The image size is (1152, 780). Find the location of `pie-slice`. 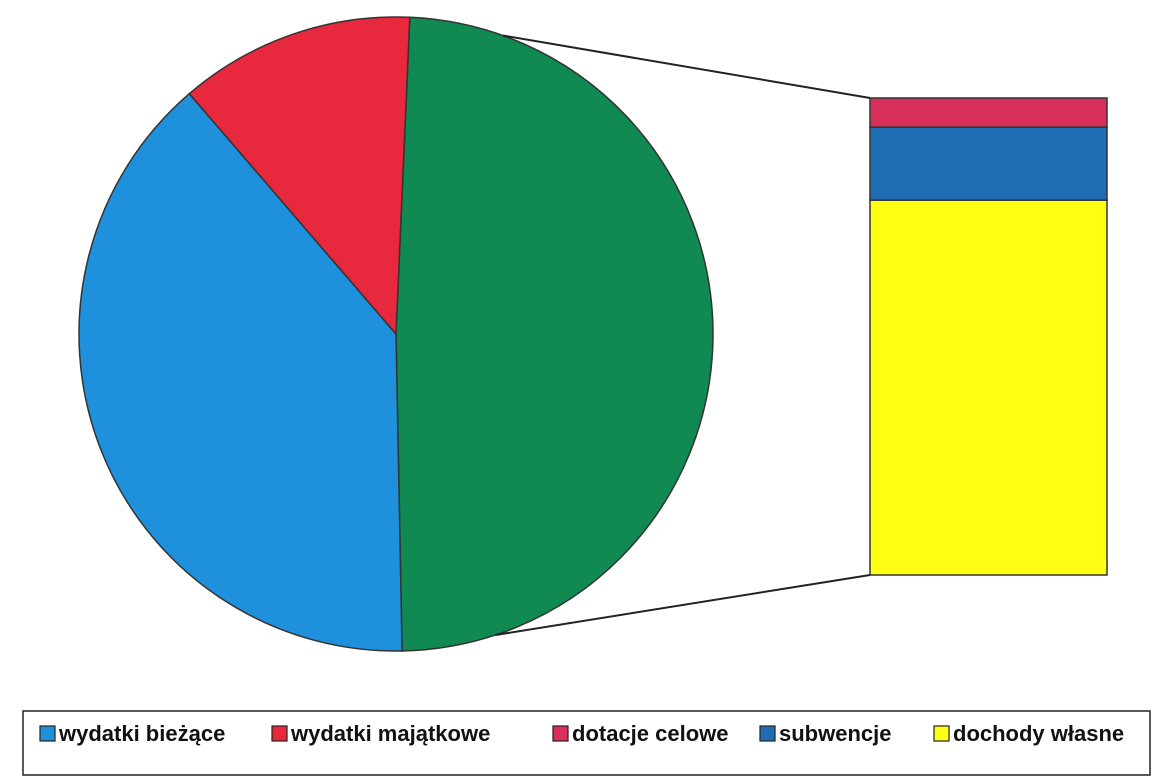

pie-slice is located at coordinates (299, 176).